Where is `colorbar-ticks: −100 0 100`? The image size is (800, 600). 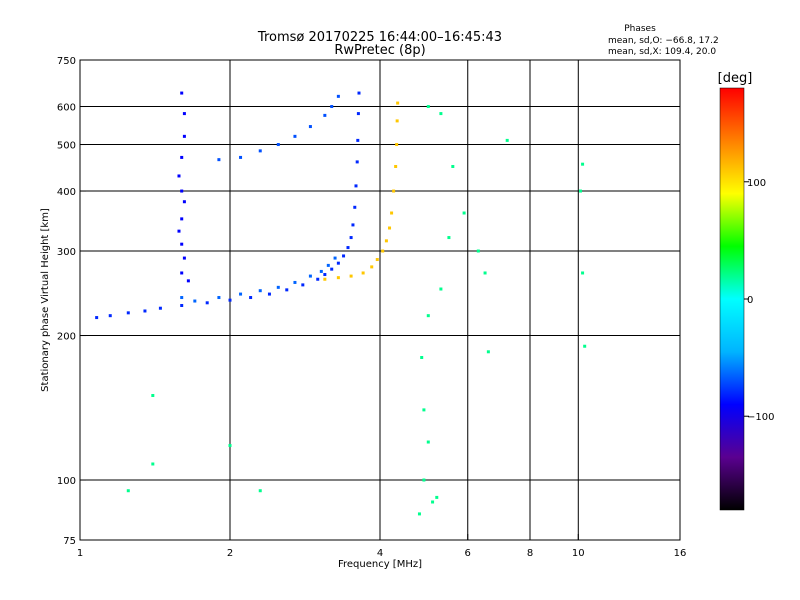
colorbar-ticks: −100 0 100 is located at coordinates (759, 300).